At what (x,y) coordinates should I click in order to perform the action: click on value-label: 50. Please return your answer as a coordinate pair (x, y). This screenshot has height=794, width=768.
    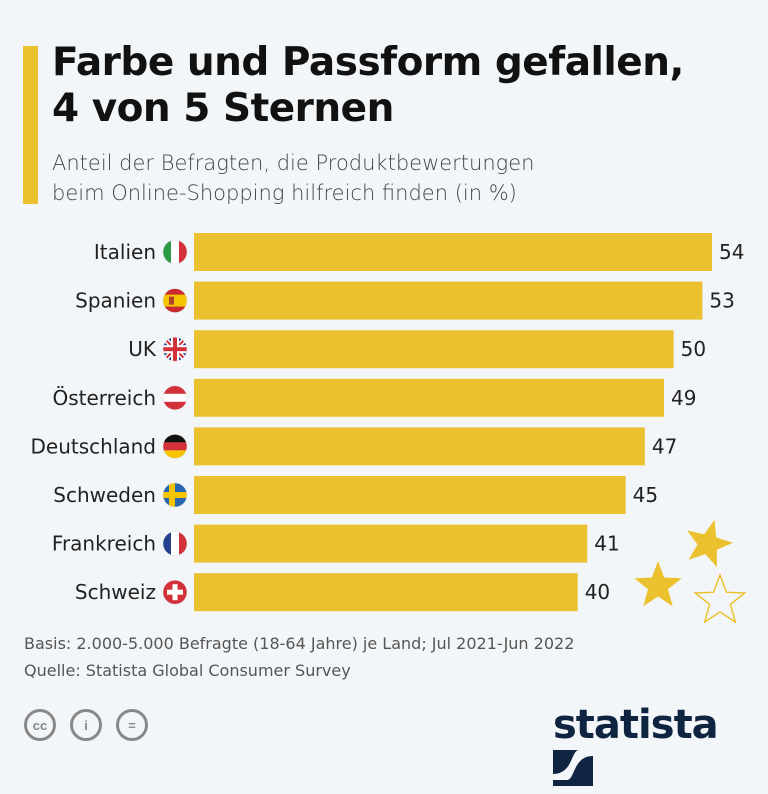
    Looking at the image, I should click on (693, 349).